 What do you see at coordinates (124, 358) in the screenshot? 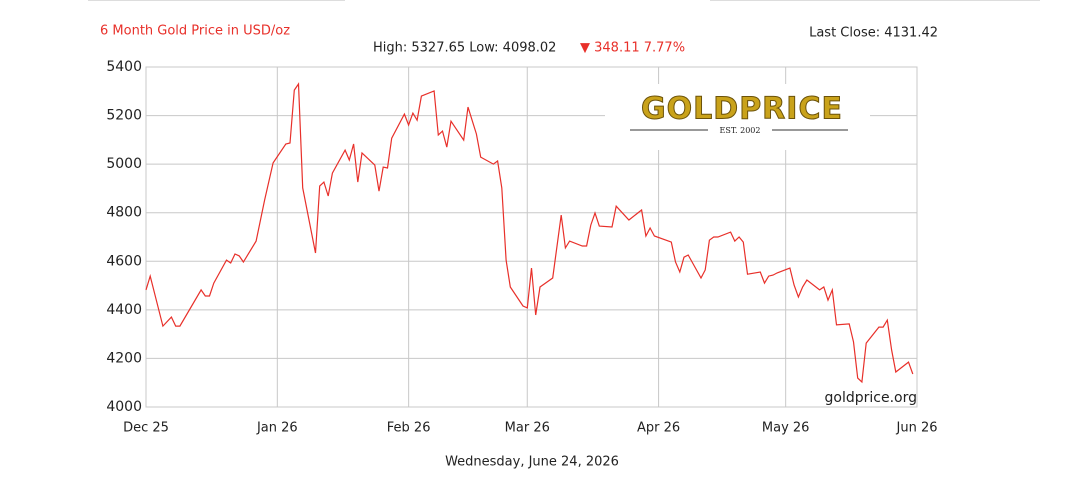
I see `y-tick-label: 4200` at bounding box center [124, 358].